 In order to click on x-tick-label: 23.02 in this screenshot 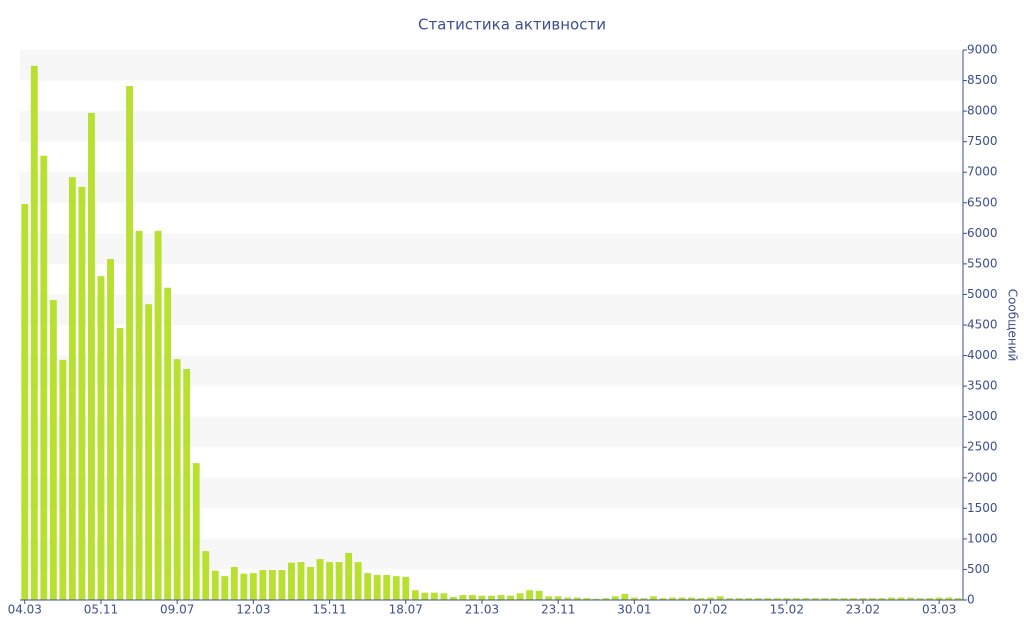, I will do `click(863, 610)`.